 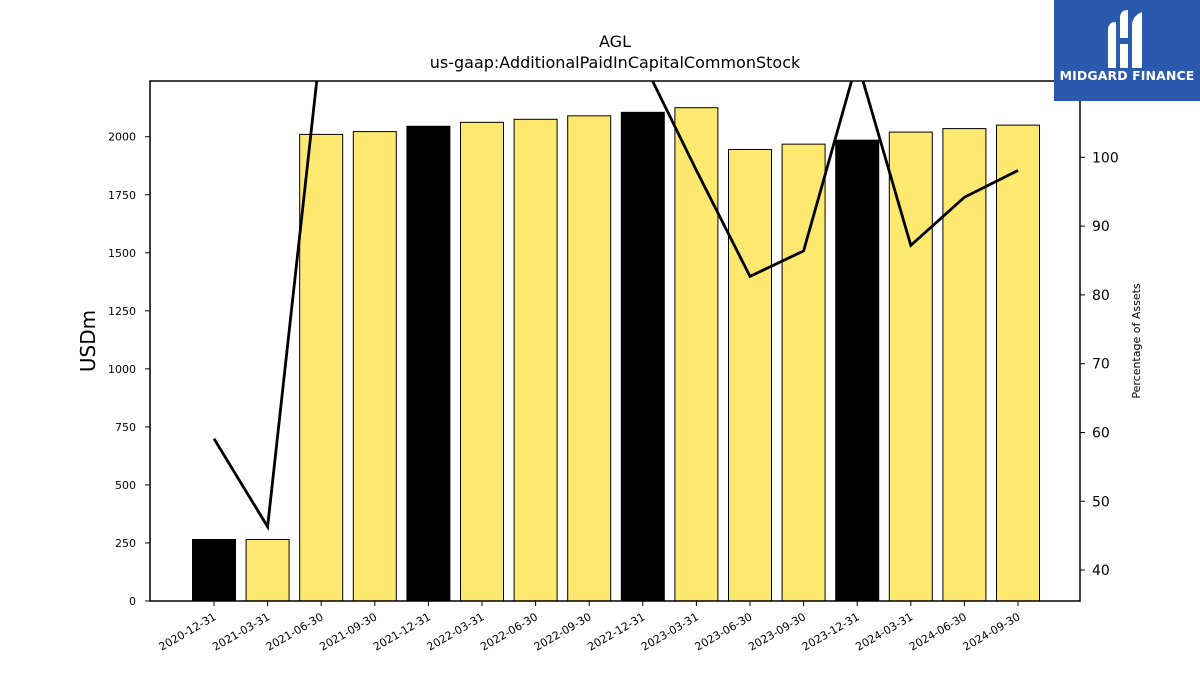 What do you see at coordinates (1136, 341) in the screenshot?
I see `y2-axis-label: Percentage of Assets` at bounding box center [1136, 341].